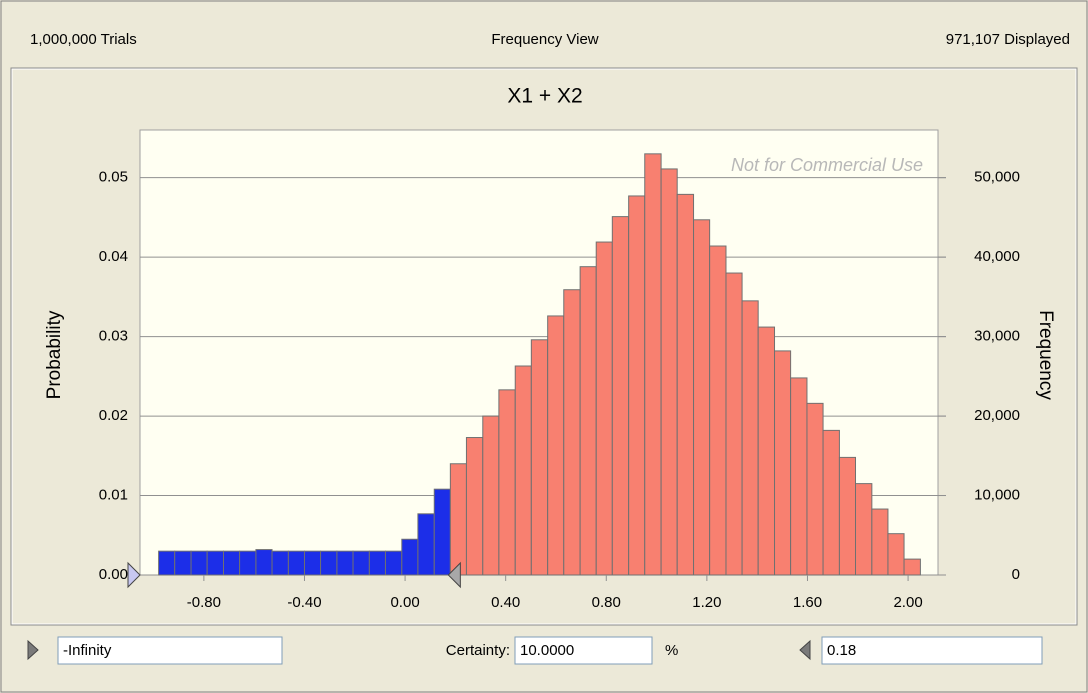  Describe the element at coordinates (113, 256) in the screenshot. I see `y-tick-label: 0.04` at that location.